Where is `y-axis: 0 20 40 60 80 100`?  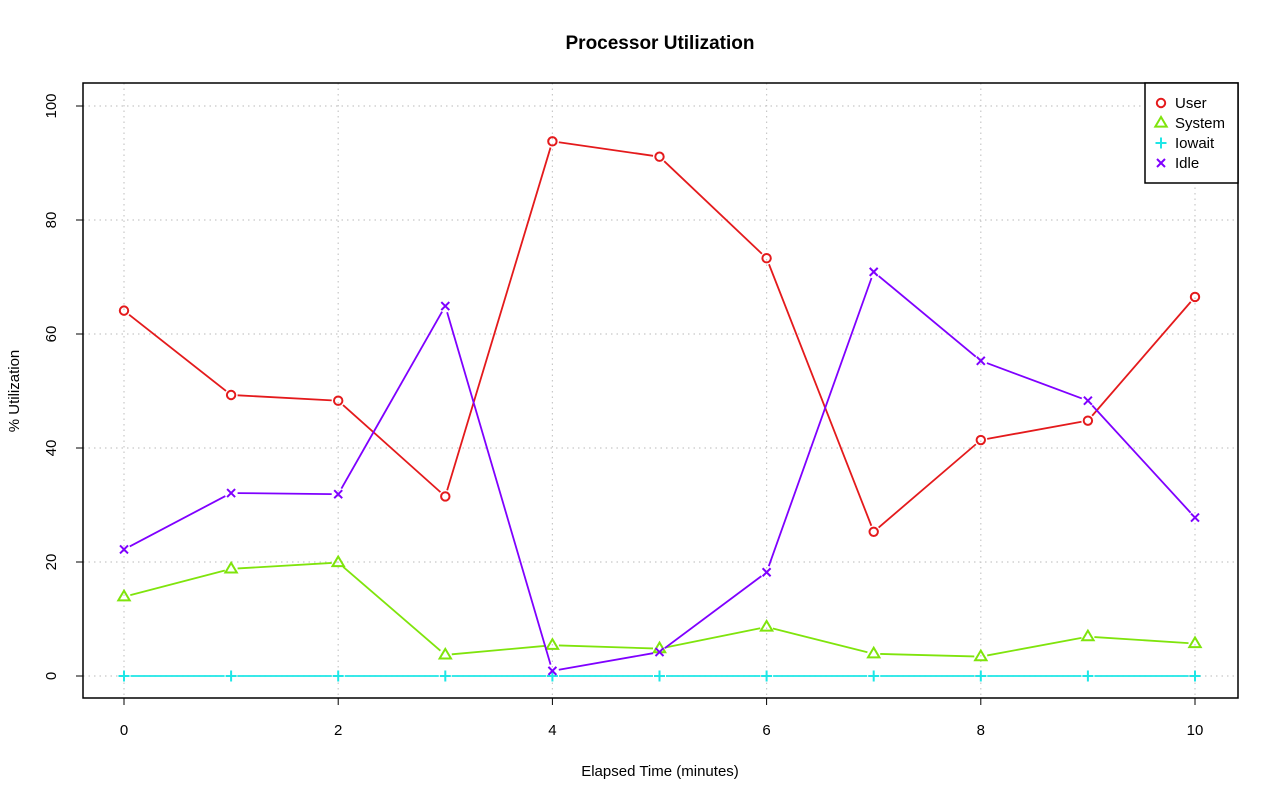 y-axis: 0 20 40 60 80 100 is located at coordinates (63, 386).